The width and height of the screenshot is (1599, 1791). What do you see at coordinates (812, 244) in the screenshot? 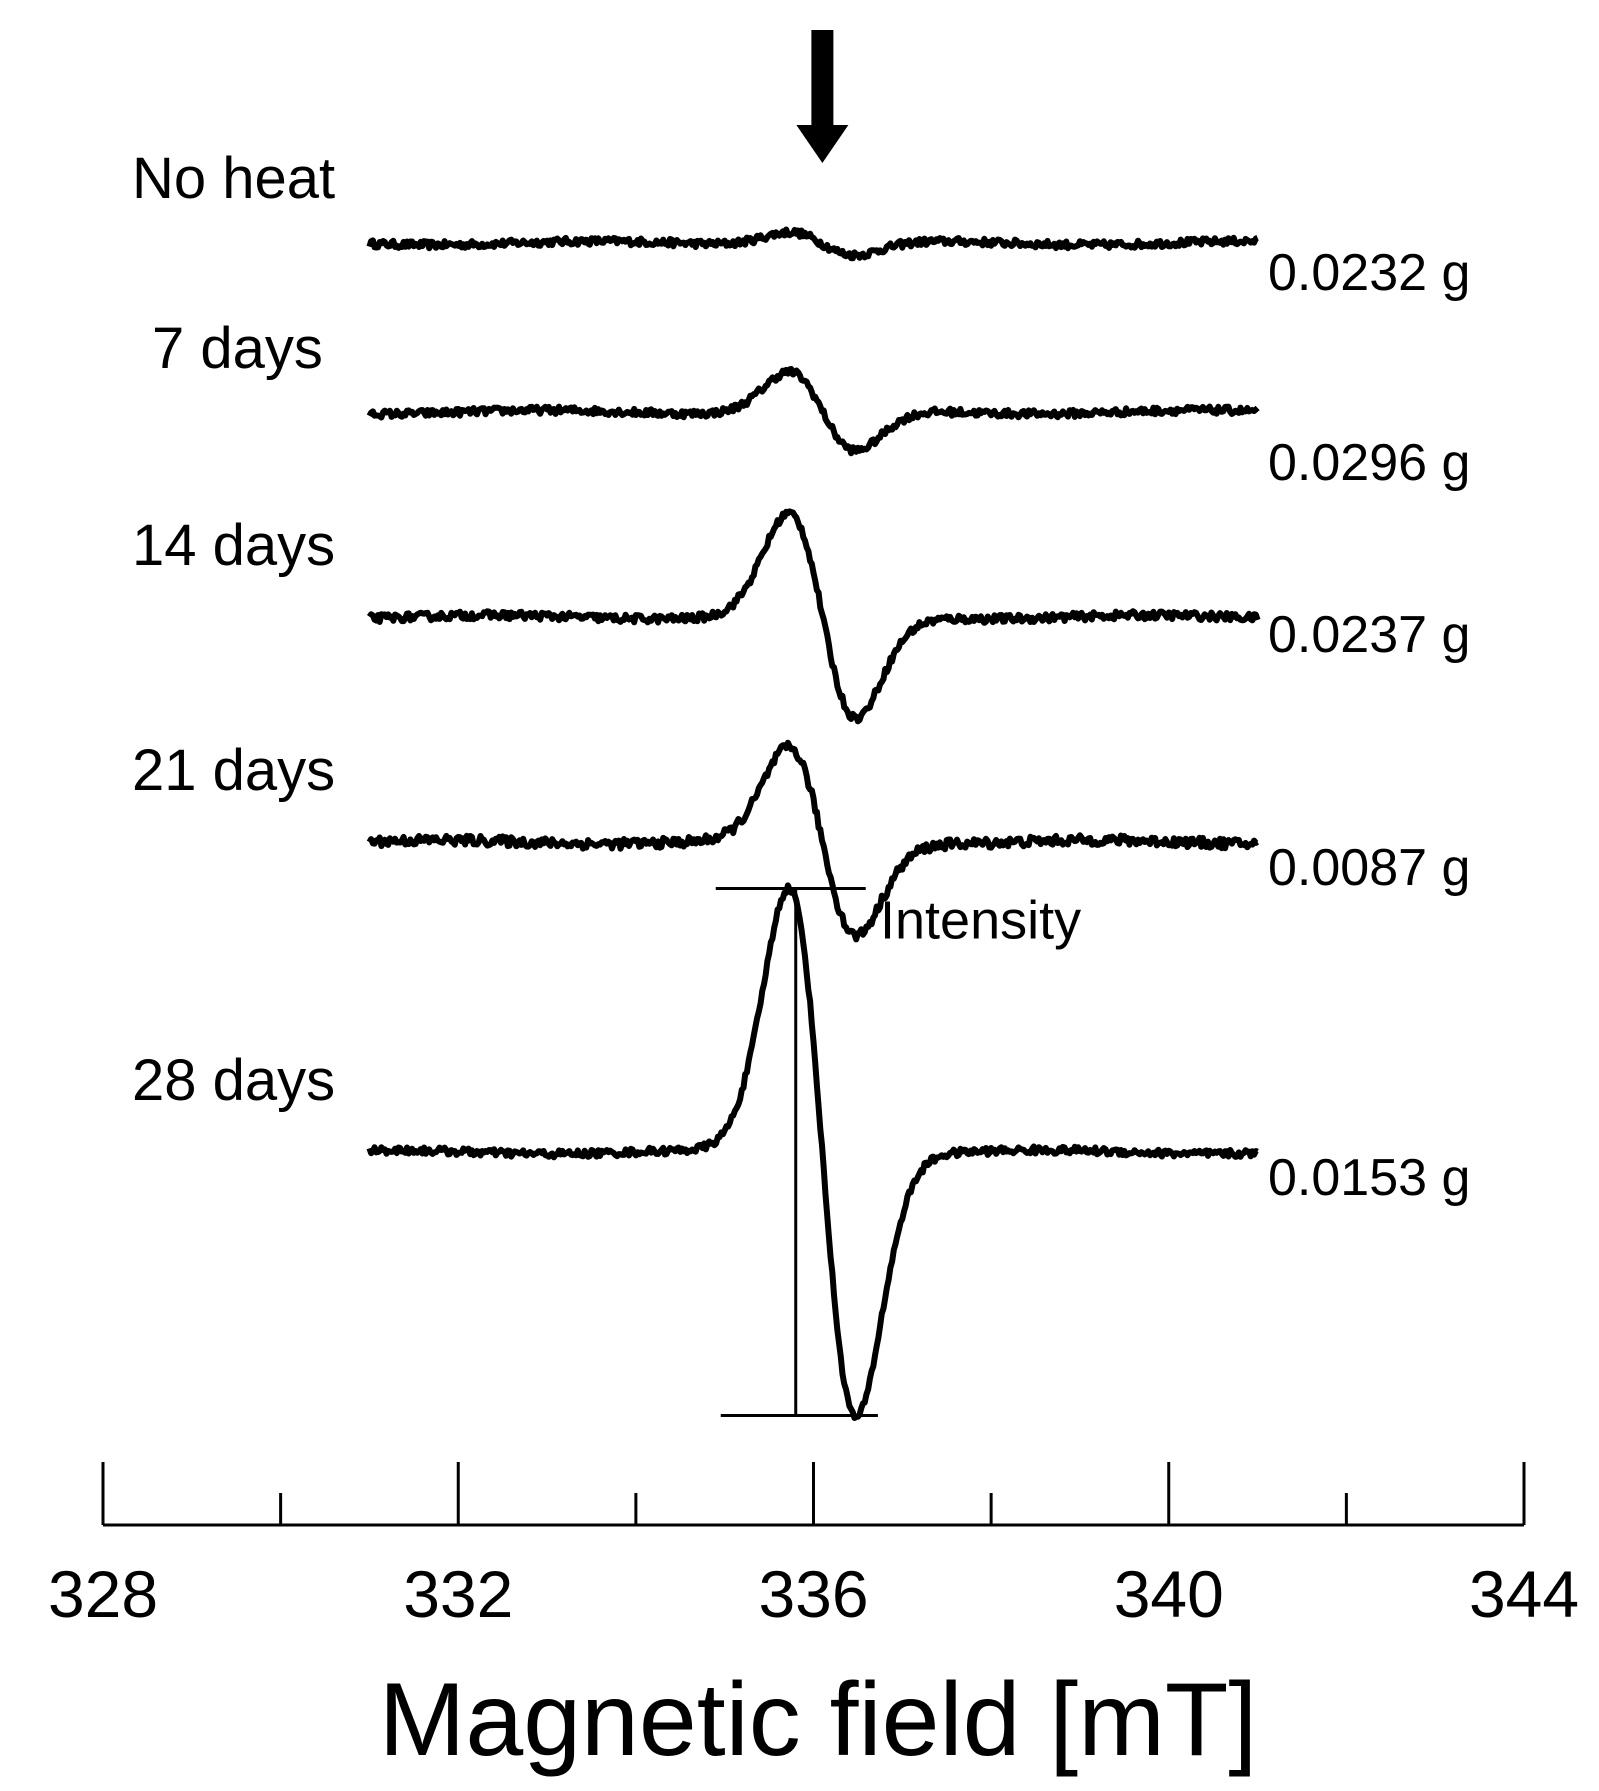
I see `spectrum-trace-no-heat` at bounding box center [812, 244].